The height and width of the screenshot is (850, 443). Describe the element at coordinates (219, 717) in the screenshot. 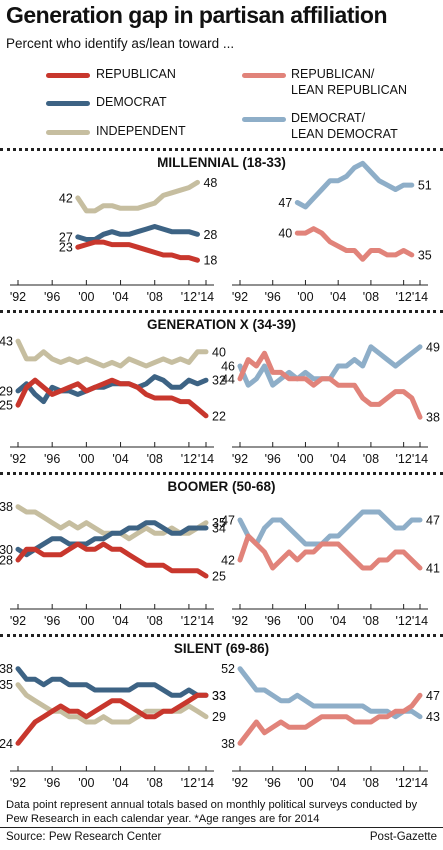

I see `series-end-label: 29` at that location.